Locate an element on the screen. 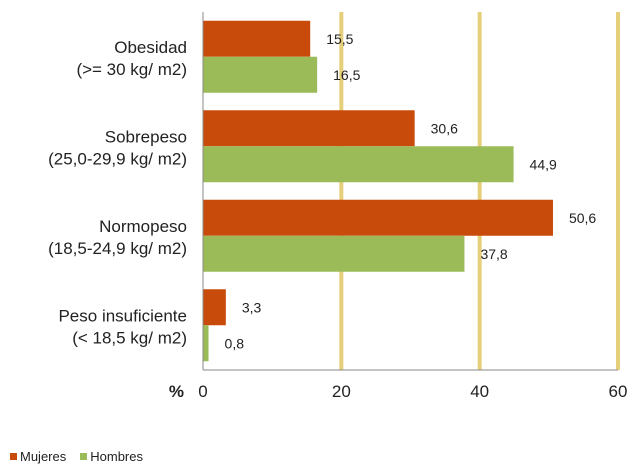 The image size is (635, 469). legend-swatch-mujeres is located at coordinates (13, 456).